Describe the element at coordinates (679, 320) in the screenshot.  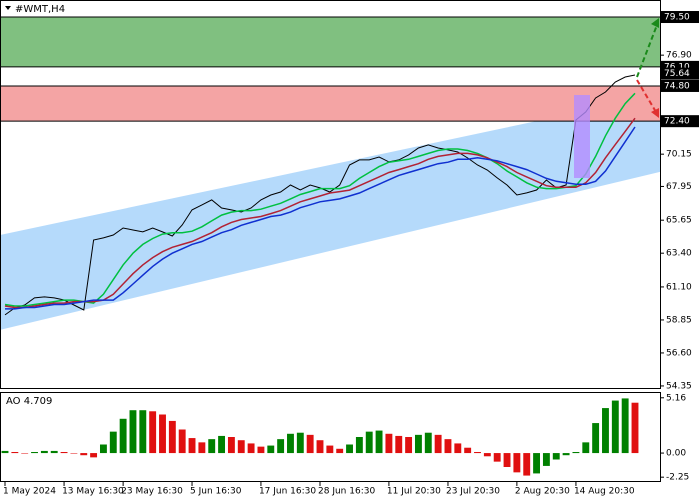
I see `y-tick-label: 58.85` at that location.